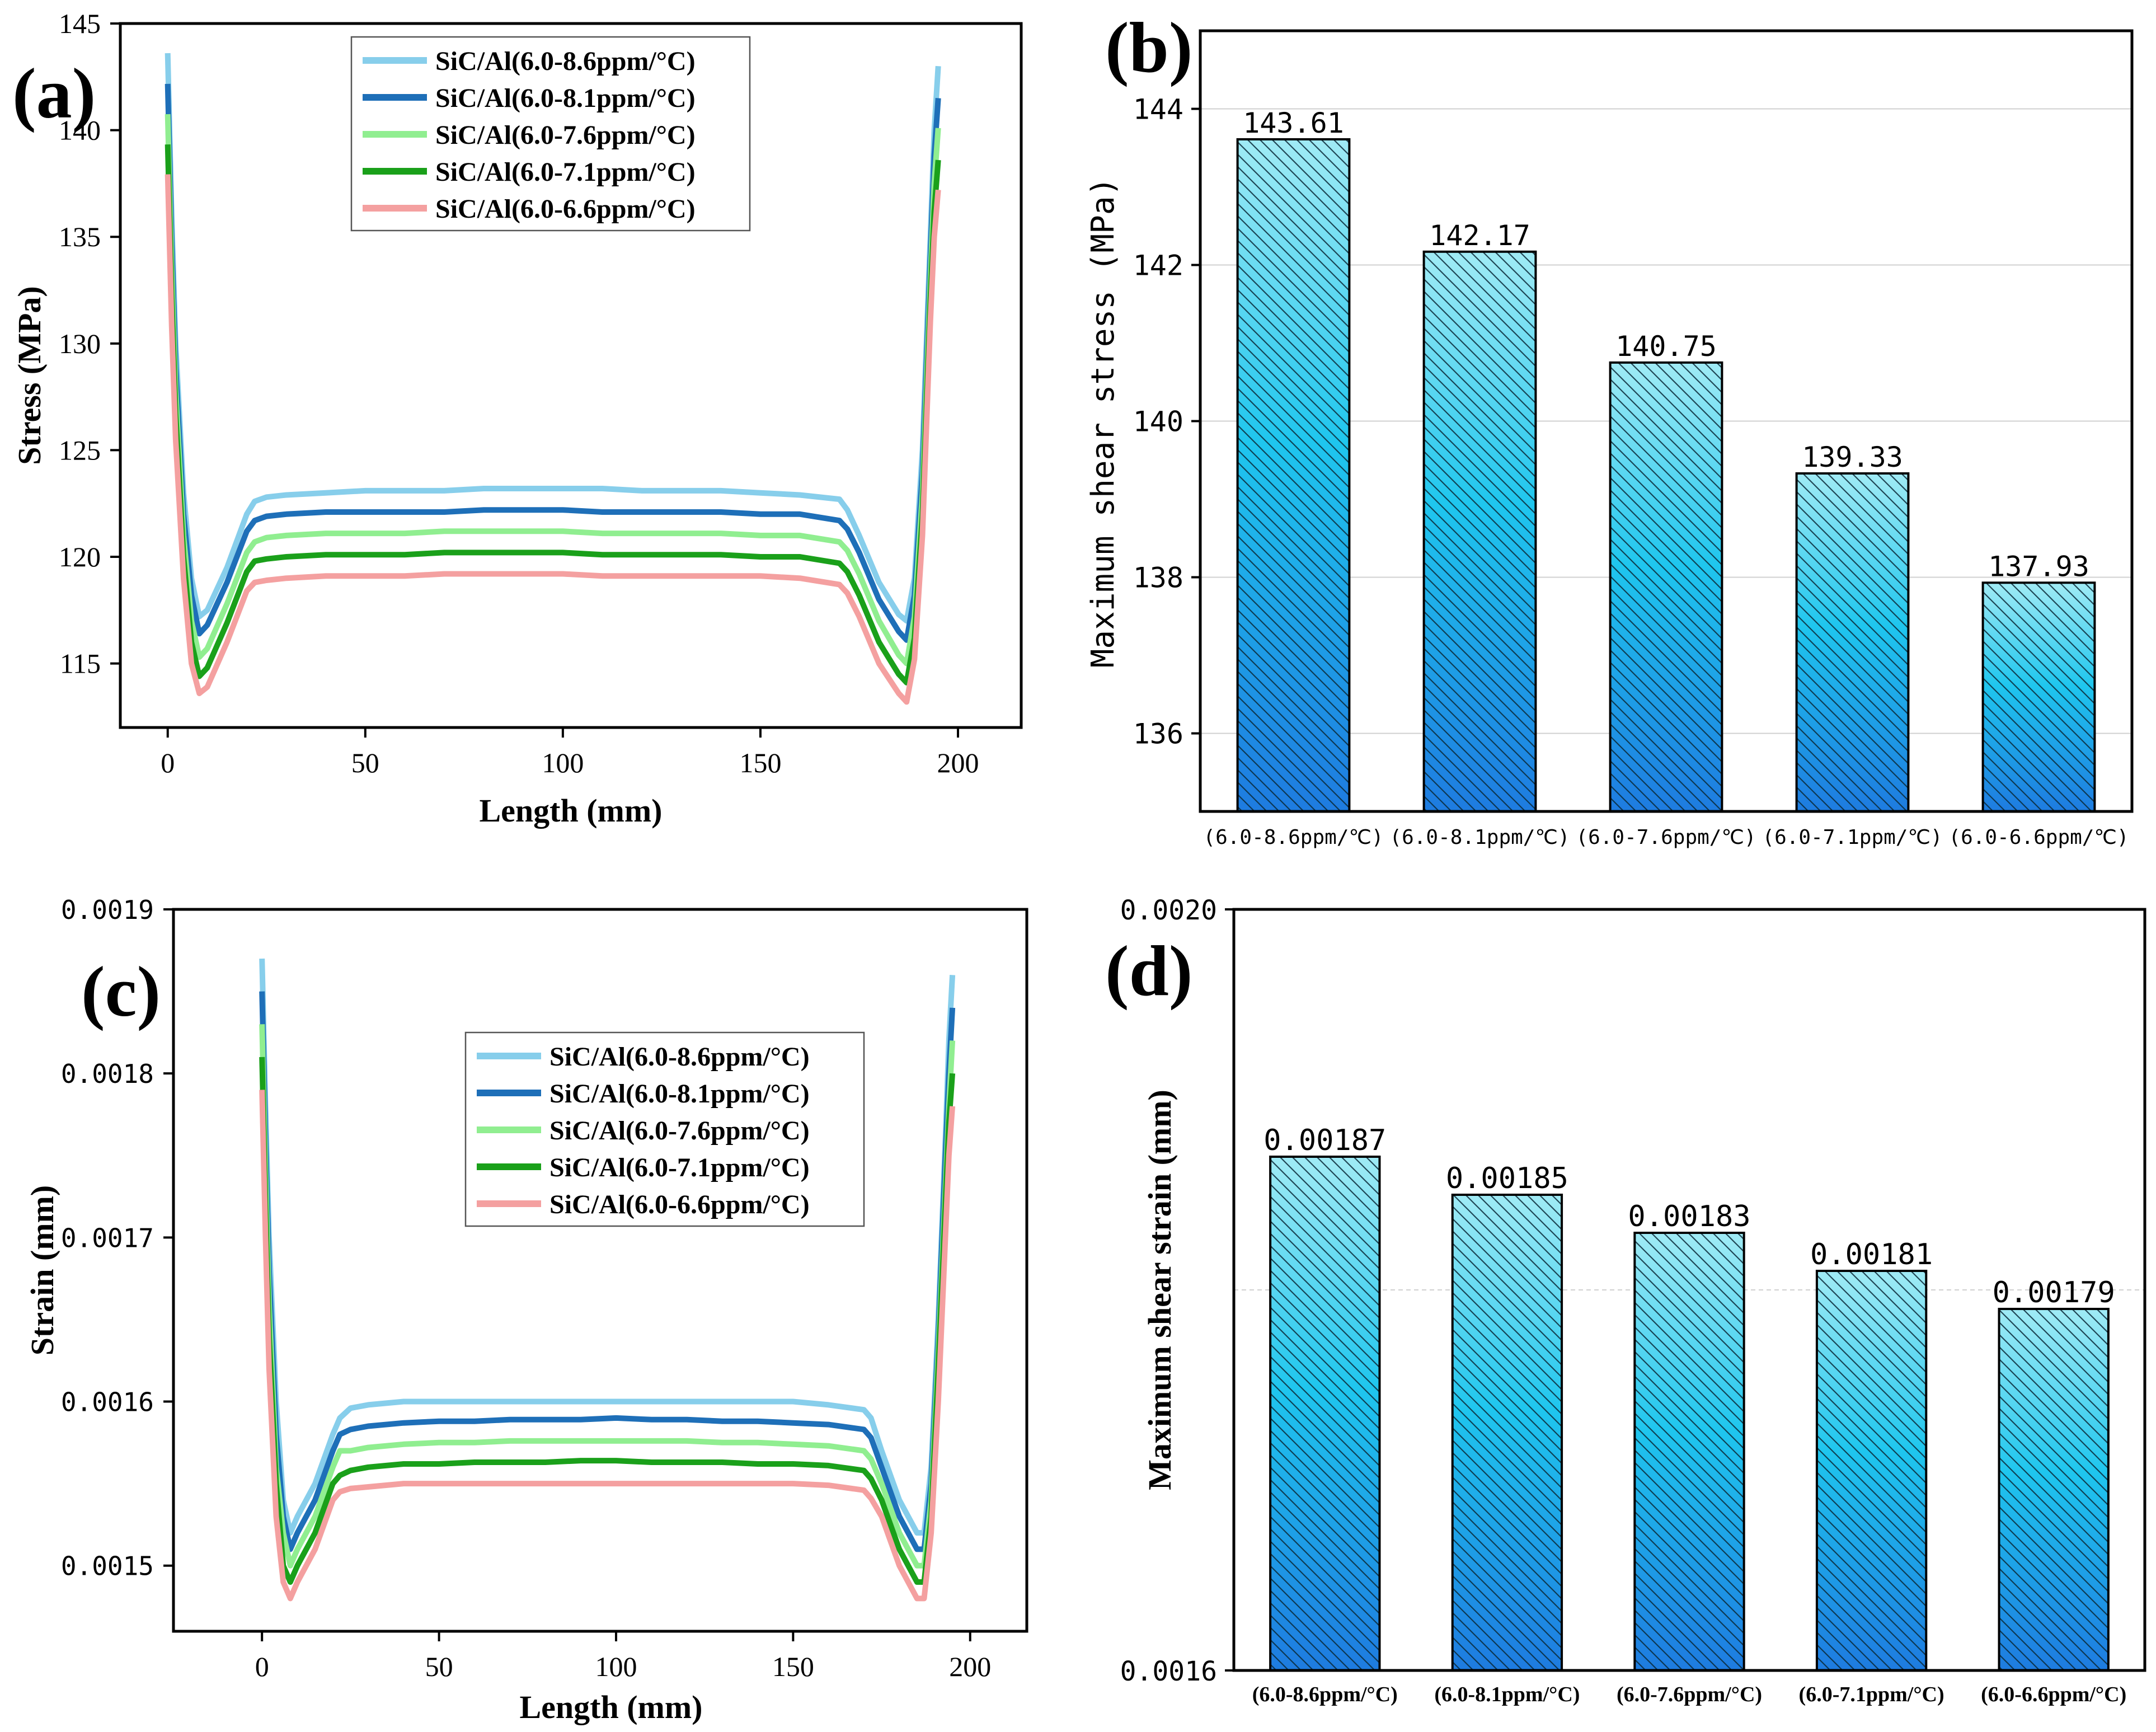  I want to click on y-tick-label-b: 138, so click(1158, 578).